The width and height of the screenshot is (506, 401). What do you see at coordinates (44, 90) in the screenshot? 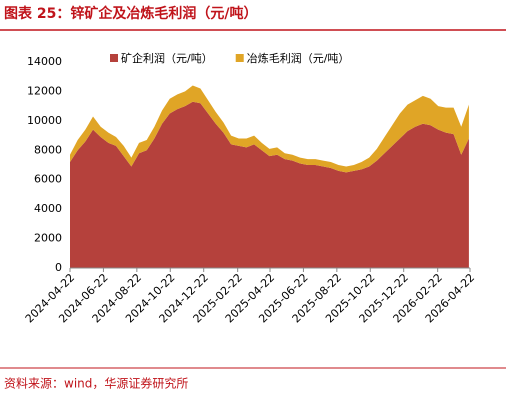
I see `y-tick-label: 12000` at bounding box center [44, 90].